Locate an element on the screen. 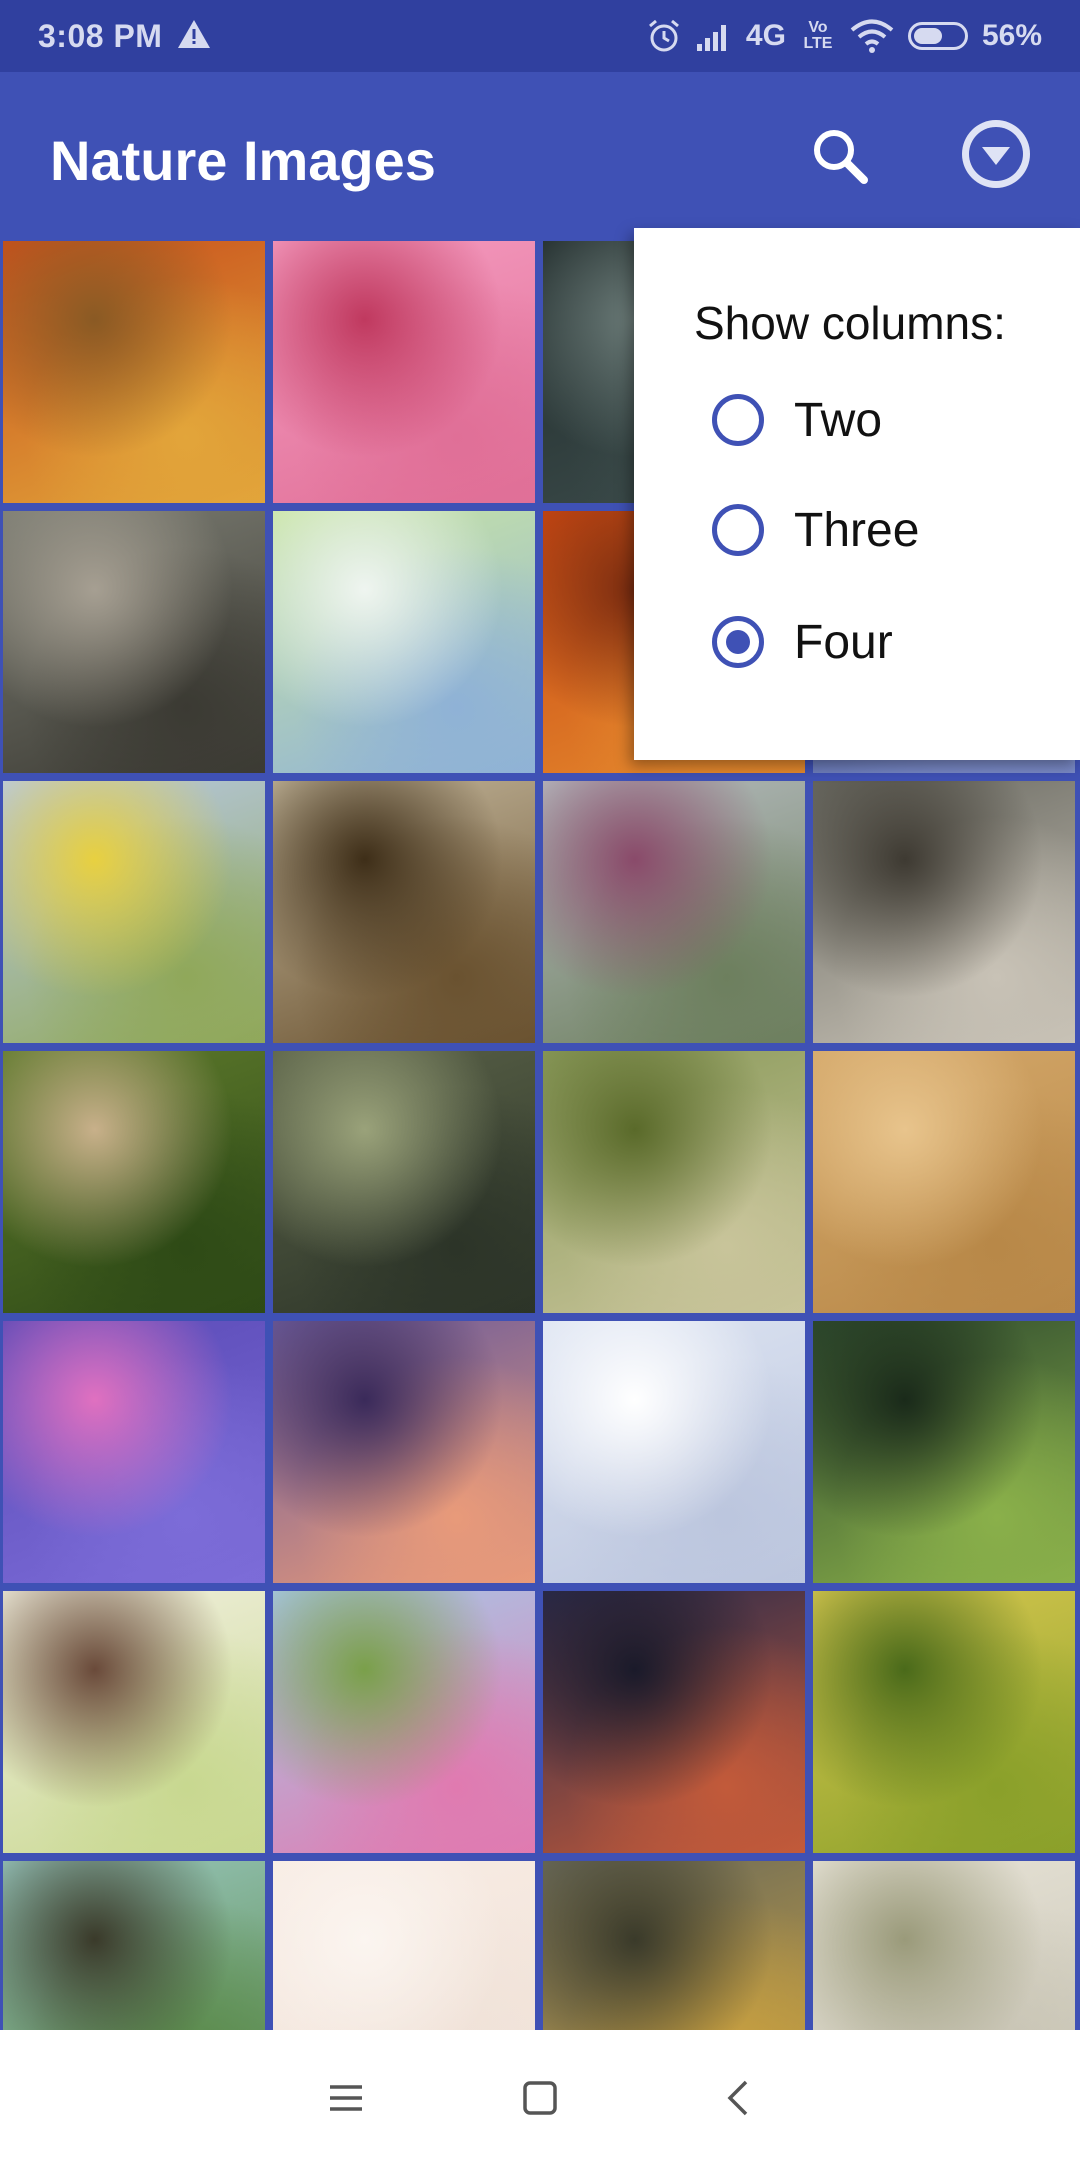 The width and height of the screenshot is (1080, 2160). navigation-bar is located at coordinates (540, 2095).